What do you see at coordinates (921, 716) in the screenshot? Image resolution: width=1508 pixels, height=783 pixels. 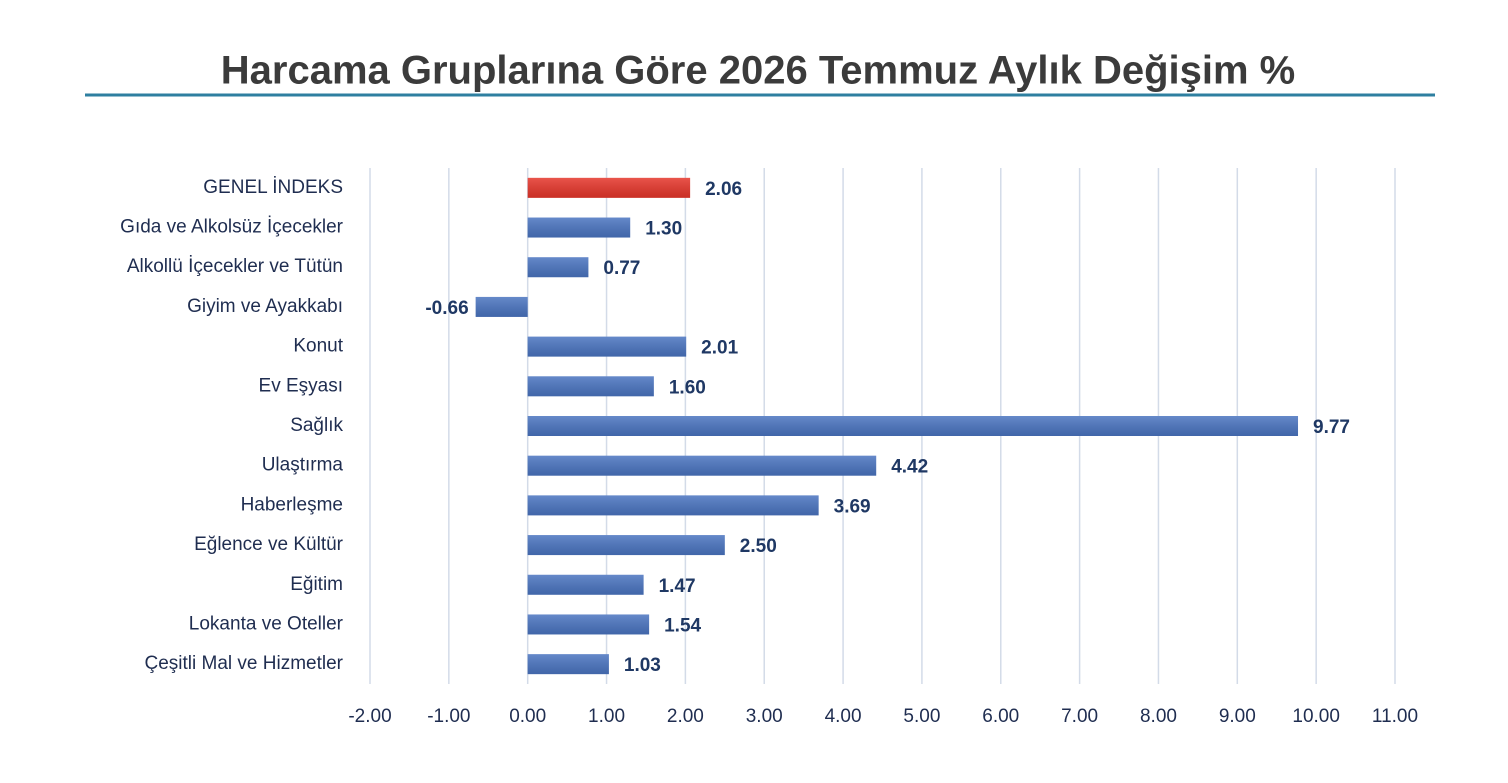 I see `x-tick-label: 5.00` at bounding box center [921, 716].